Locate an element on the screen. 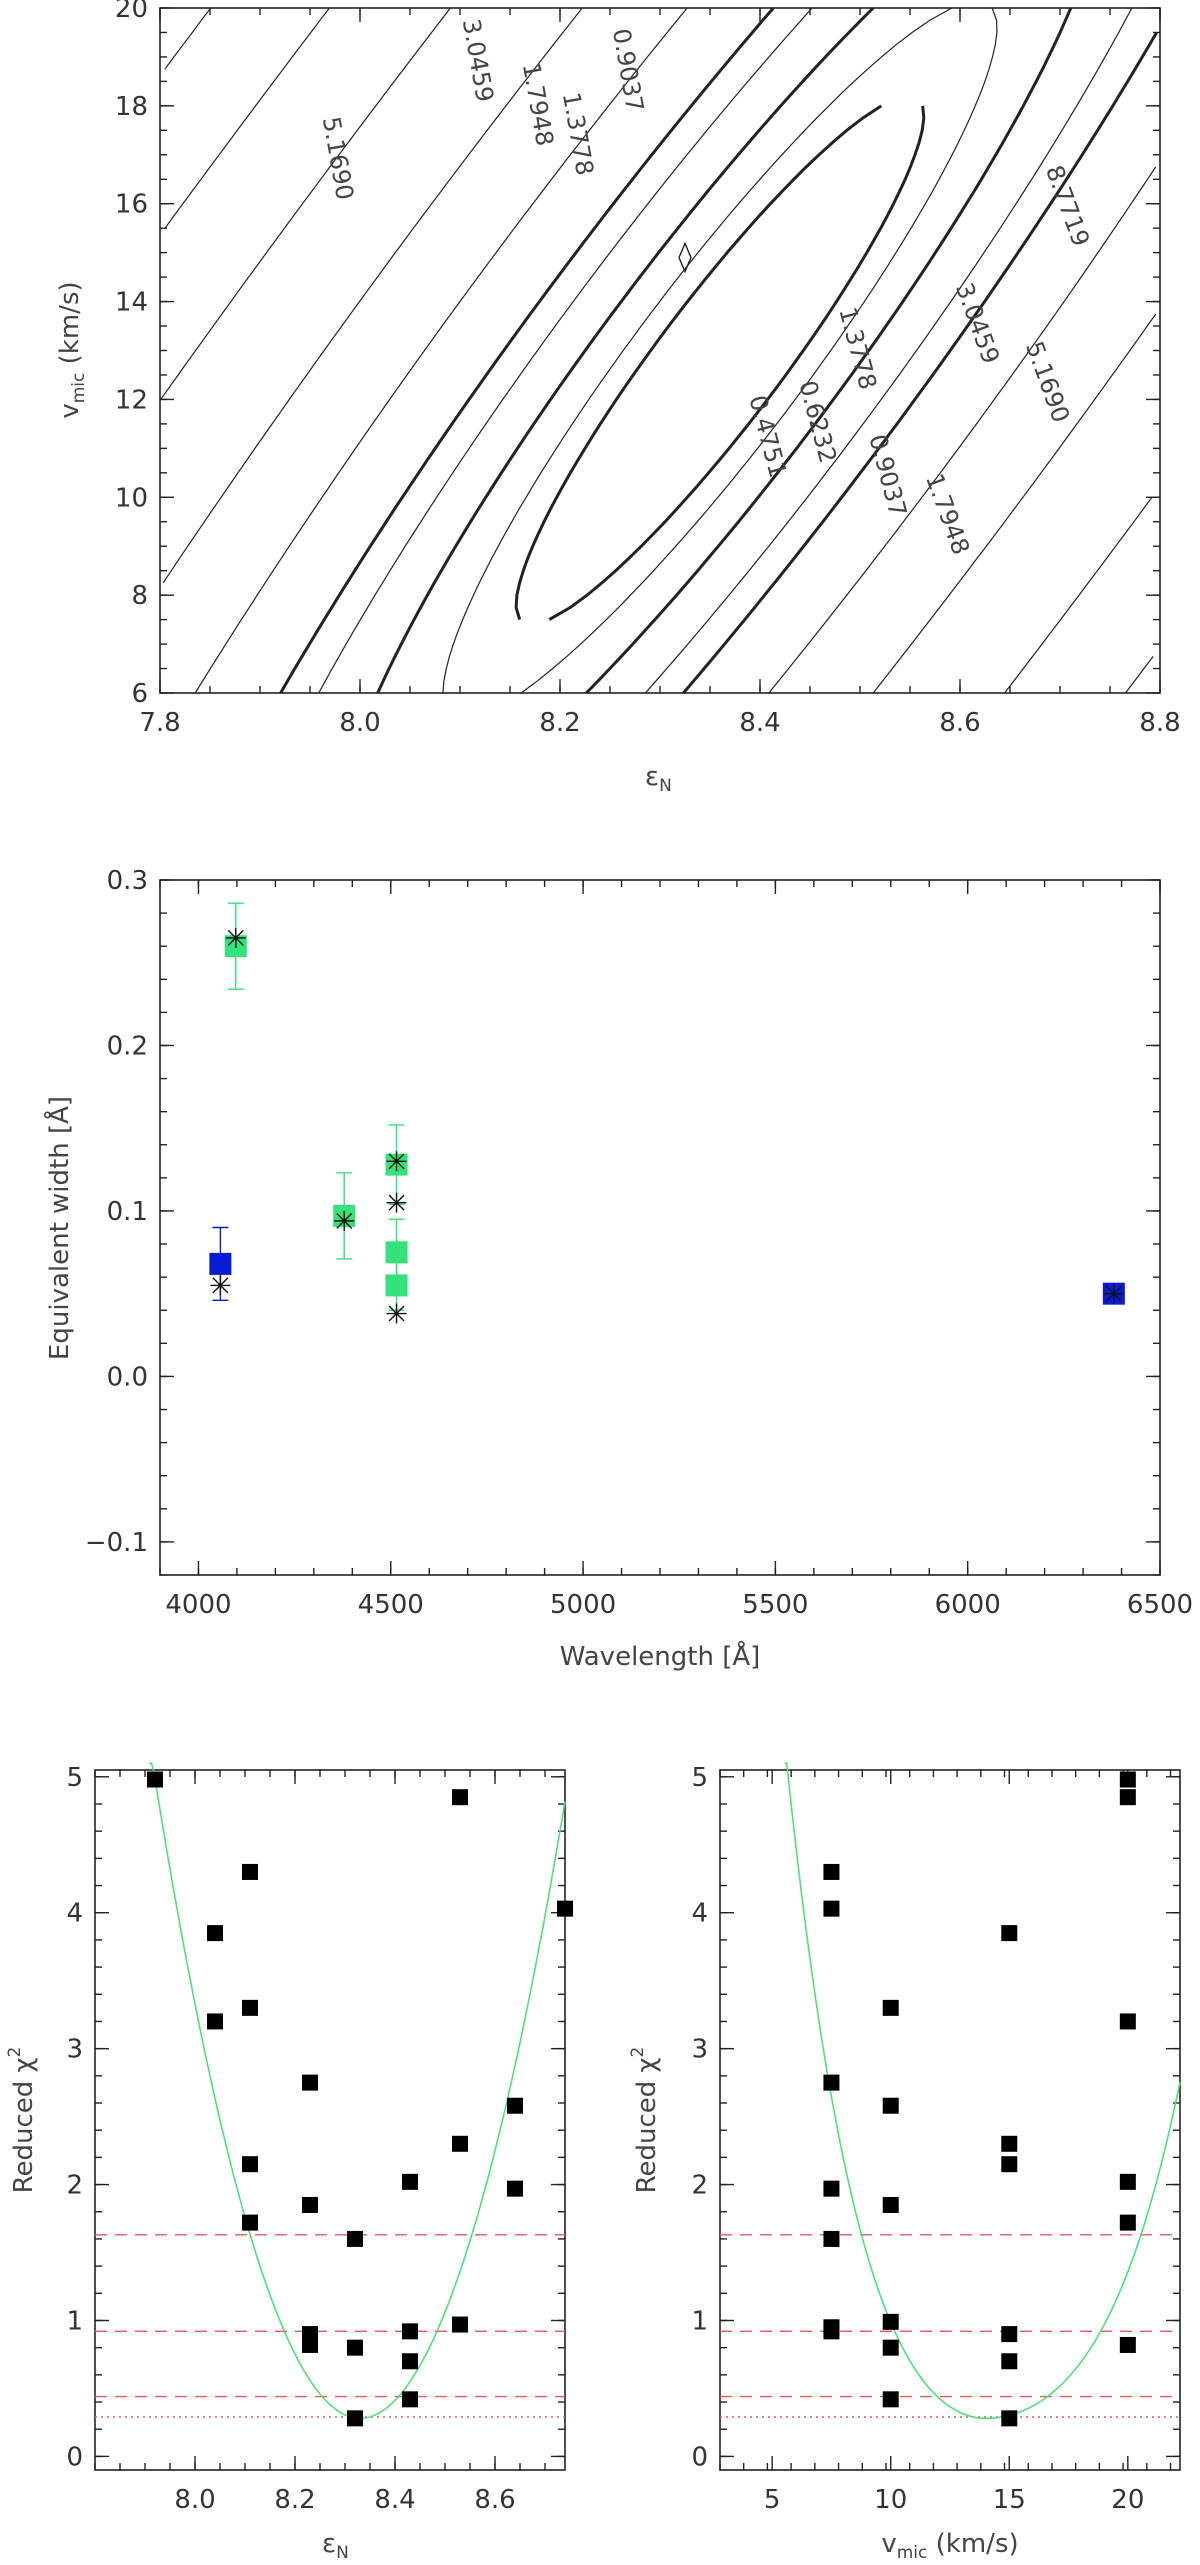  contour-xtick-label: 8.4 is located at coordinates (759, 723).